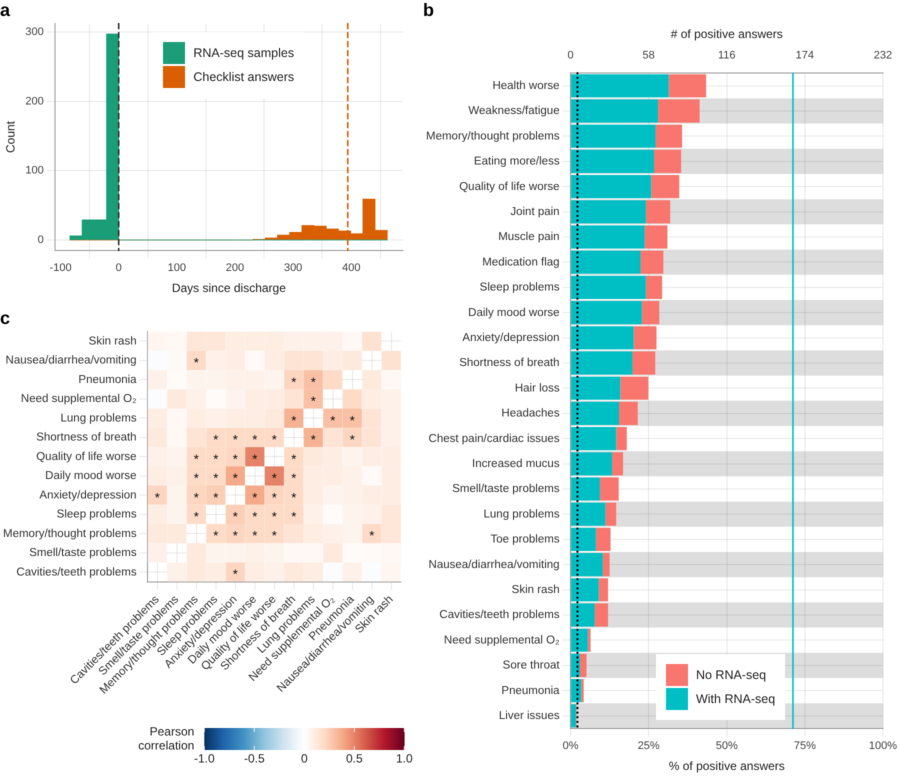 The image size is (900, 778). Describe the element at coordinates (108, 380) in the screenshot. I see `y-tick-label: Pneumonia` at that location.